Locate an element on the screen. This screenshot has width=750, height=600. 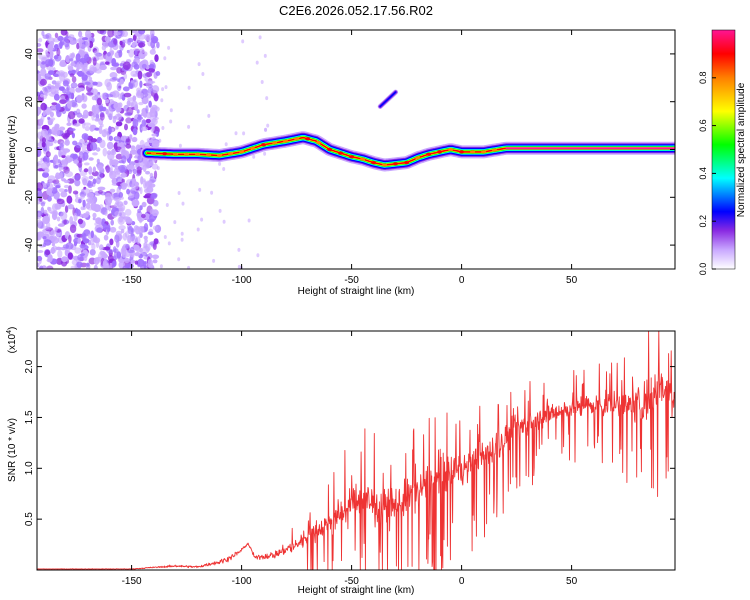
spectral-ridge is located at coordinates (407, 151).